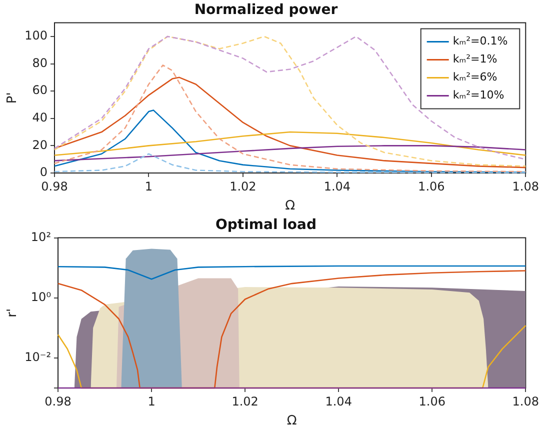  Describe the element at coordinates (40, 145) in the screenshot. I see `y-tick-label: 20` at that location.